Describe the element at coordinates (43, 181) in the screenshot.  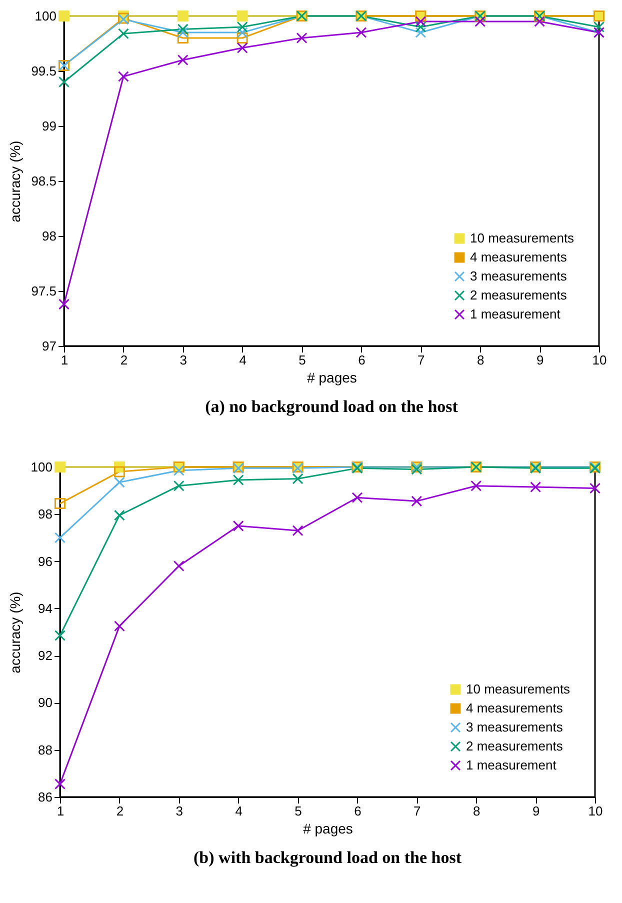
I see `y-tick-label: 98.5` at that location.